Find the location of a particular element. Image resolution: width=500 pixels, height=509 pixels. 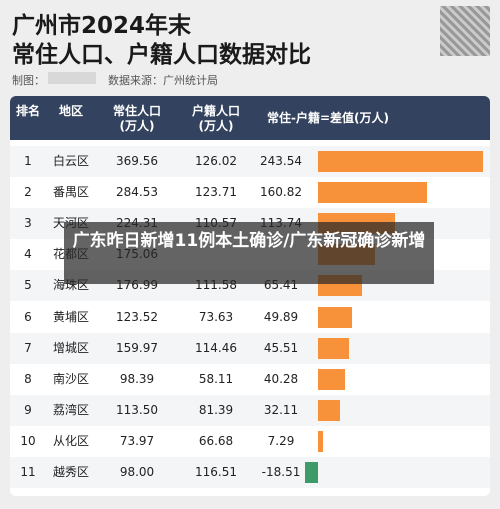

table-cell: 从化区 is located at coordinates (70, 440).